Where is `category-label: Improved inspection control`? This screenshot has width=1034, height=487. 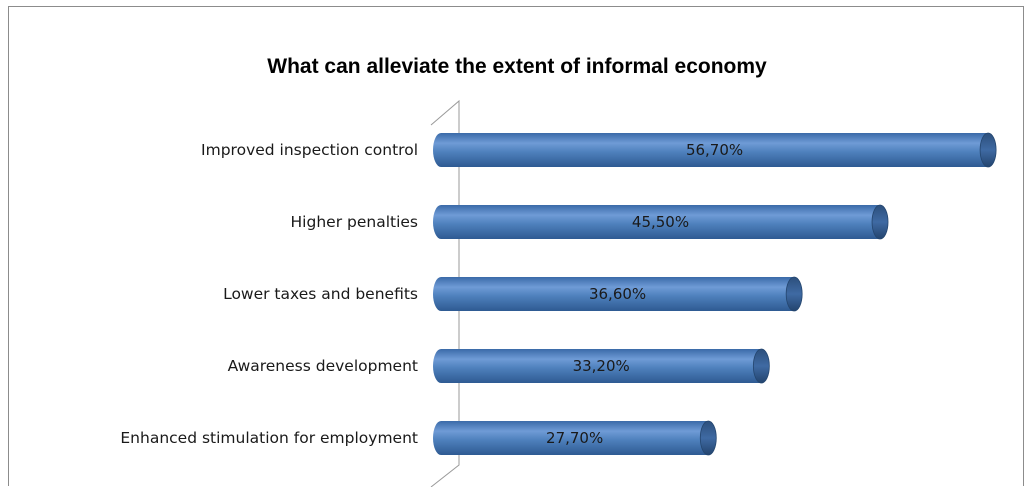 category-label: Improved inspection control is located at coordinates (309, 150).